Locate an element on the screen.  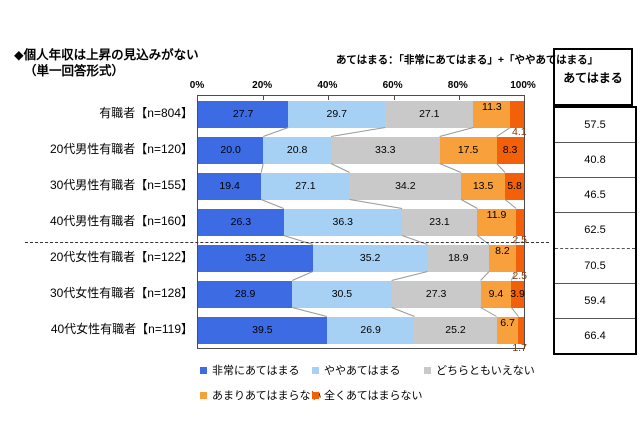
summary-table: あてはまる 57.5 40.8 46.5 62.5 70.5 59.4 66.4 is located at coordinates (595, 201).